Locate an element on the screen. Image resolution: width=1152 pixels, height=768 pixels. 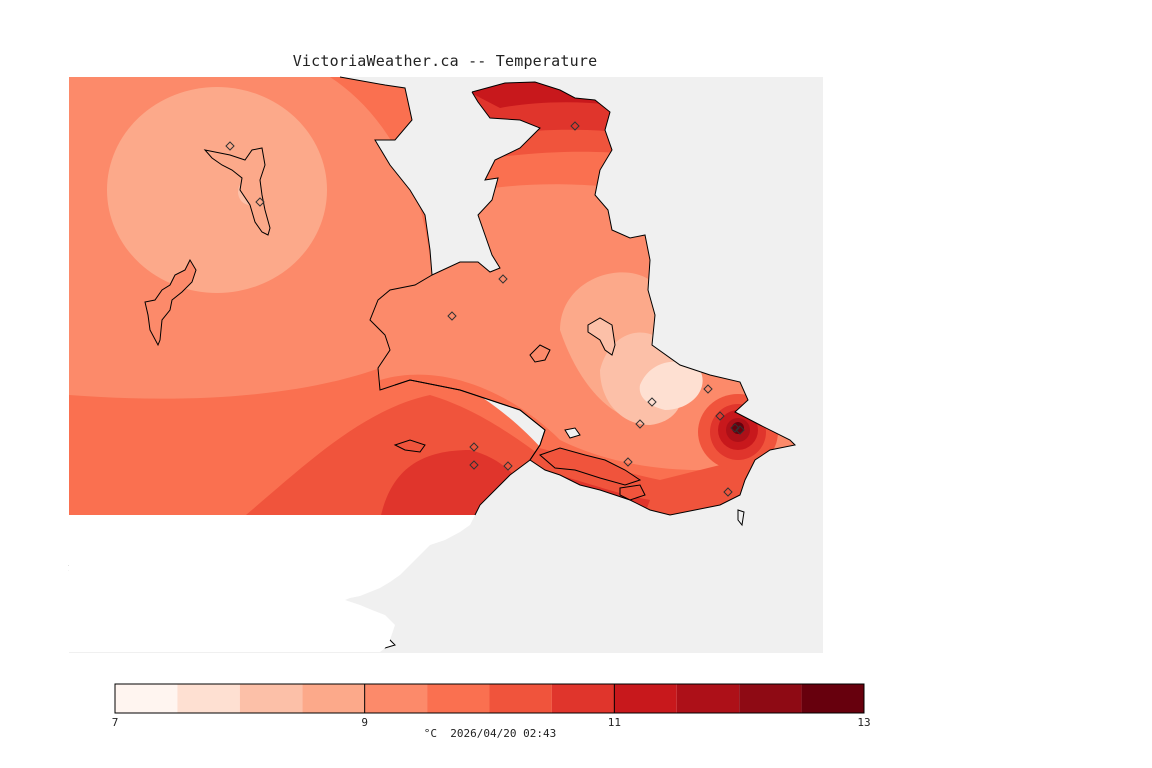
unit-label: °C is located at coordinates (430, 733).